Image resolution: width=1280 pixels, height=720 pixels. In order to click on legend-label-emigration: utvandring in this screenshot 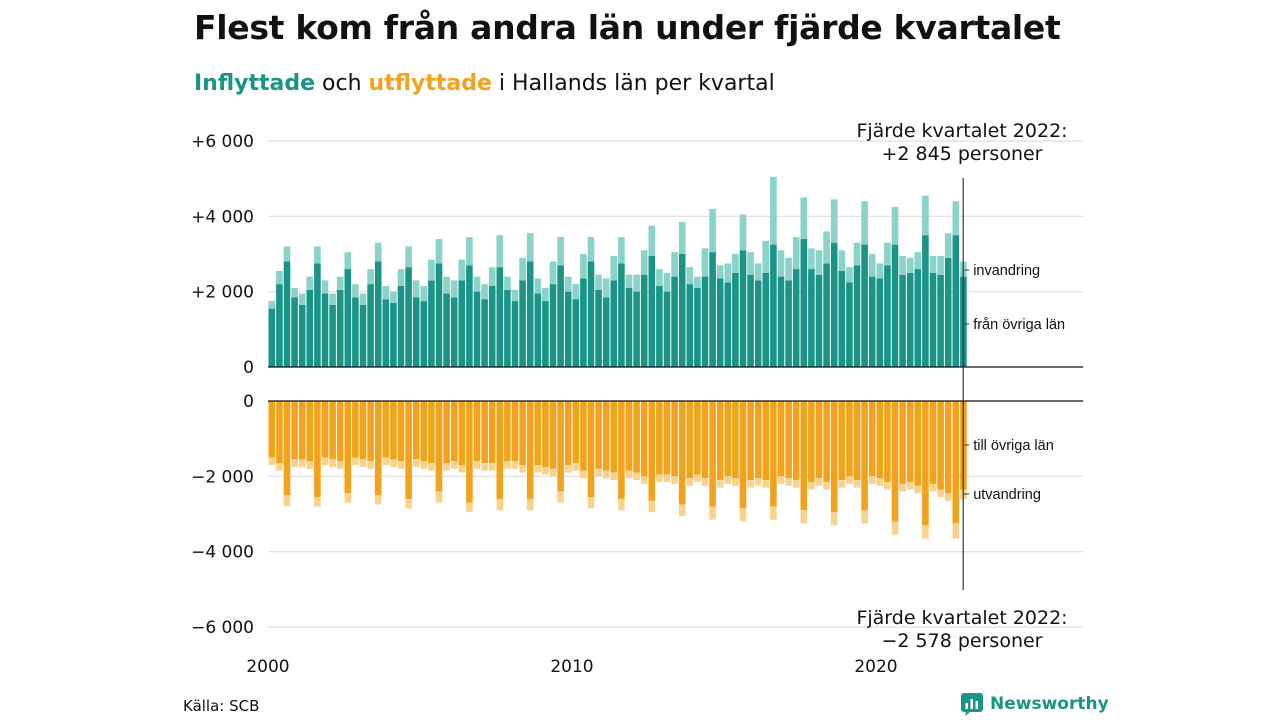, I will do `click(1007, 495)`.